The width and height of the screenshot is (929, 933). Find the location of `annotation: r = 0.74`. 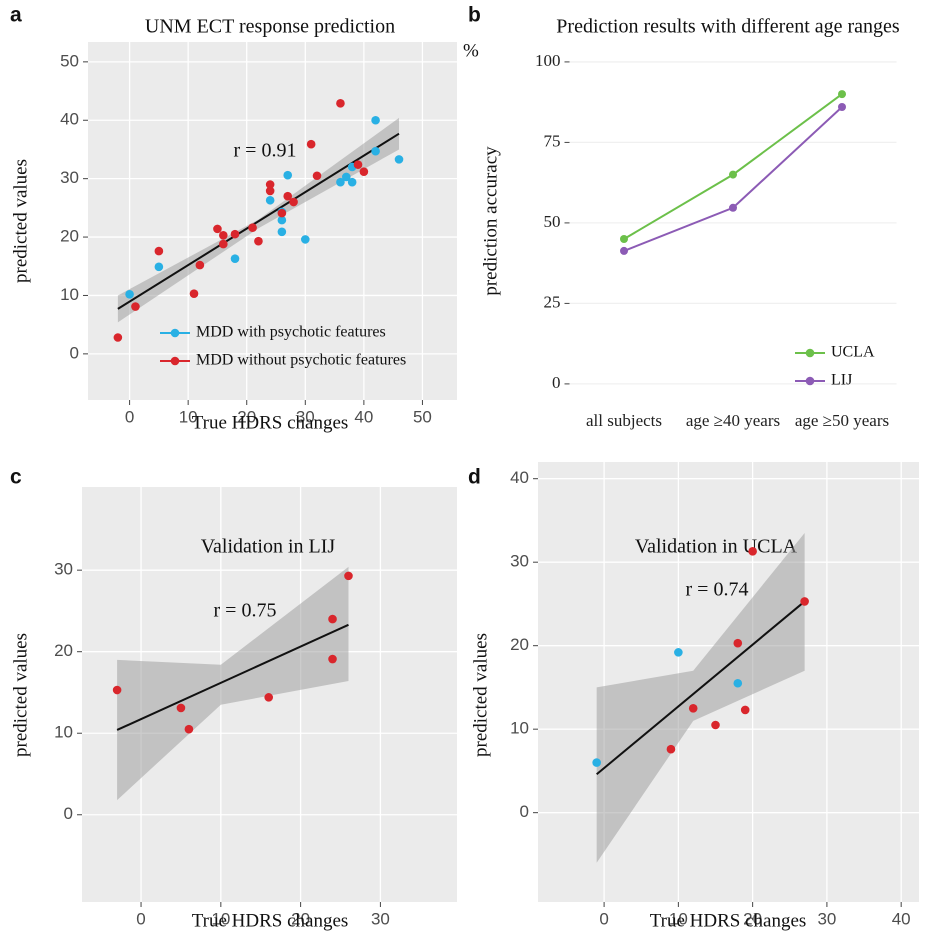

annotation: r = 0.74 is located at coordinates (717, 590).